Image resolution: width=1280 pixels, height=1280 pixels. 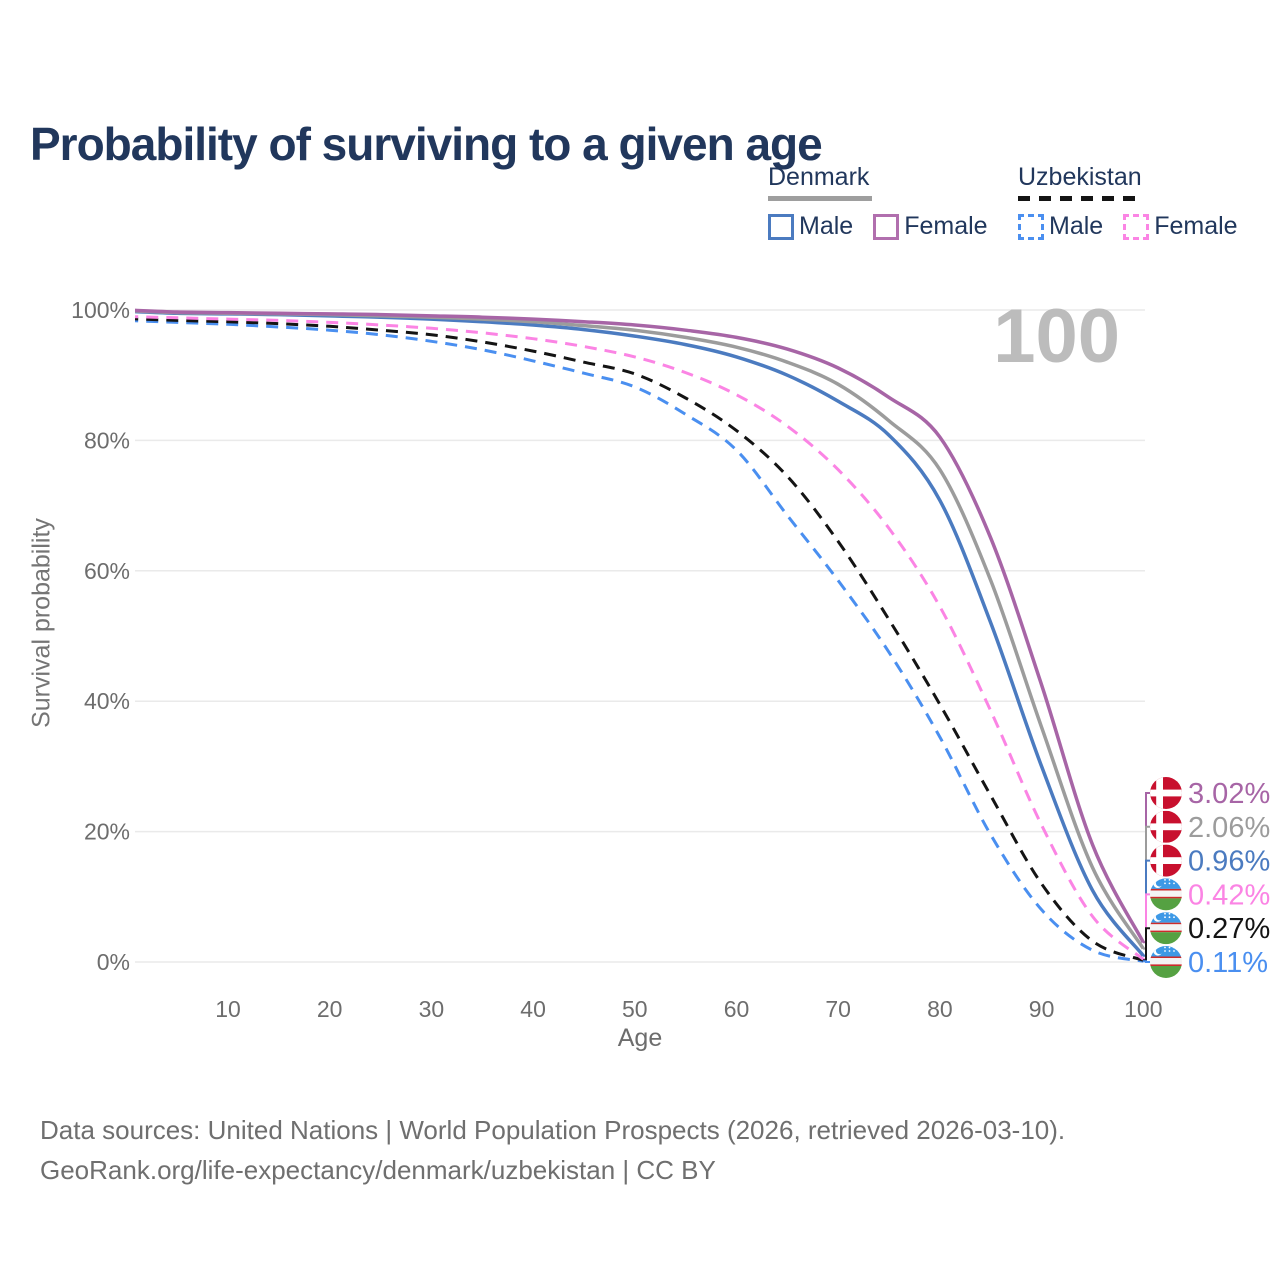 What do you see at coordinates (1229, 895) in the screenshot?
I see `end-label-uzbekistan-female: 0.42%` at bounding box center [1229, 895].